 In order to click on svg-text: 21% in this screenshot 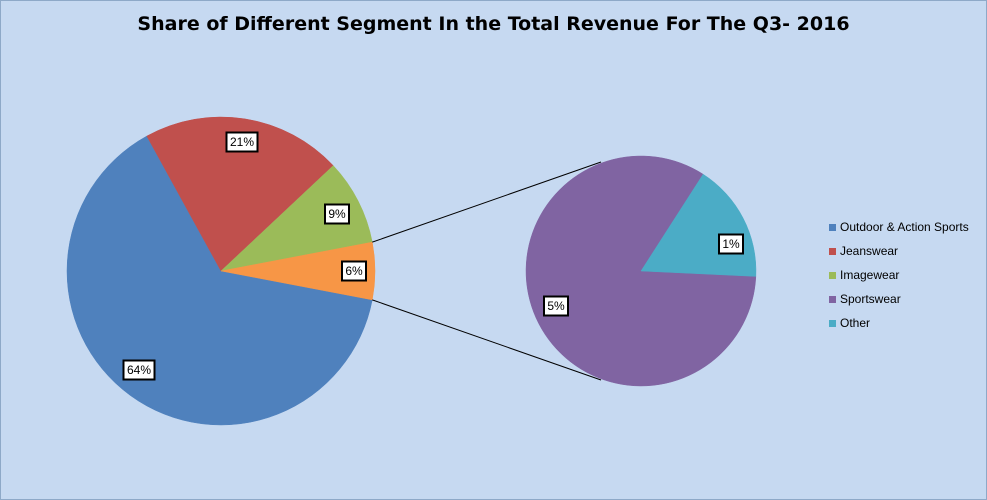, I will do `click(242, 142)`.